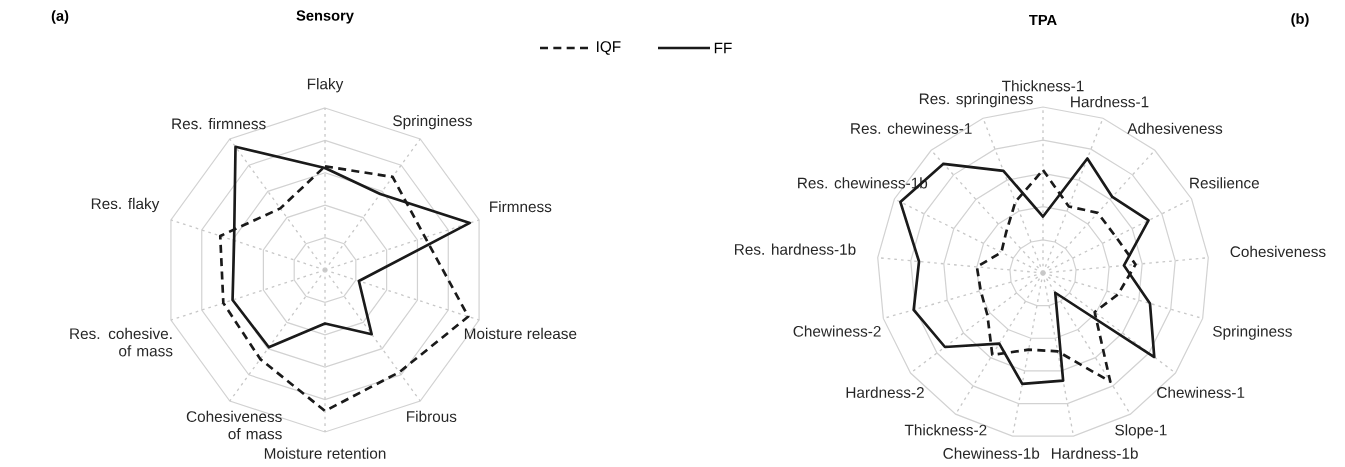  I want to click on spoke-label: Res. flaky, so click(125, 205).